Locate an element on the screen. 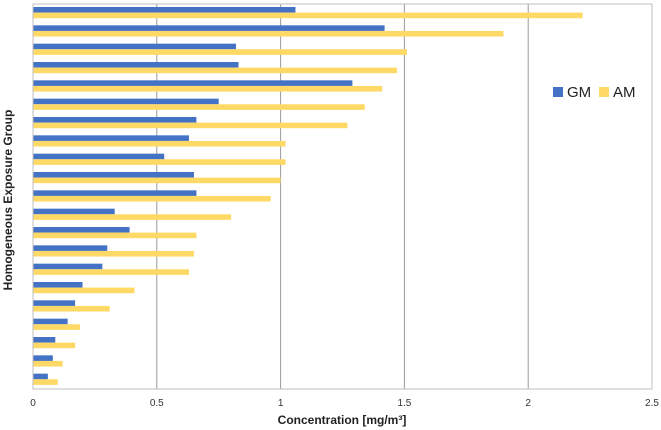 The image size is (661, 430). x-tick-label: 0.5 is located at coordinates (157, 403).